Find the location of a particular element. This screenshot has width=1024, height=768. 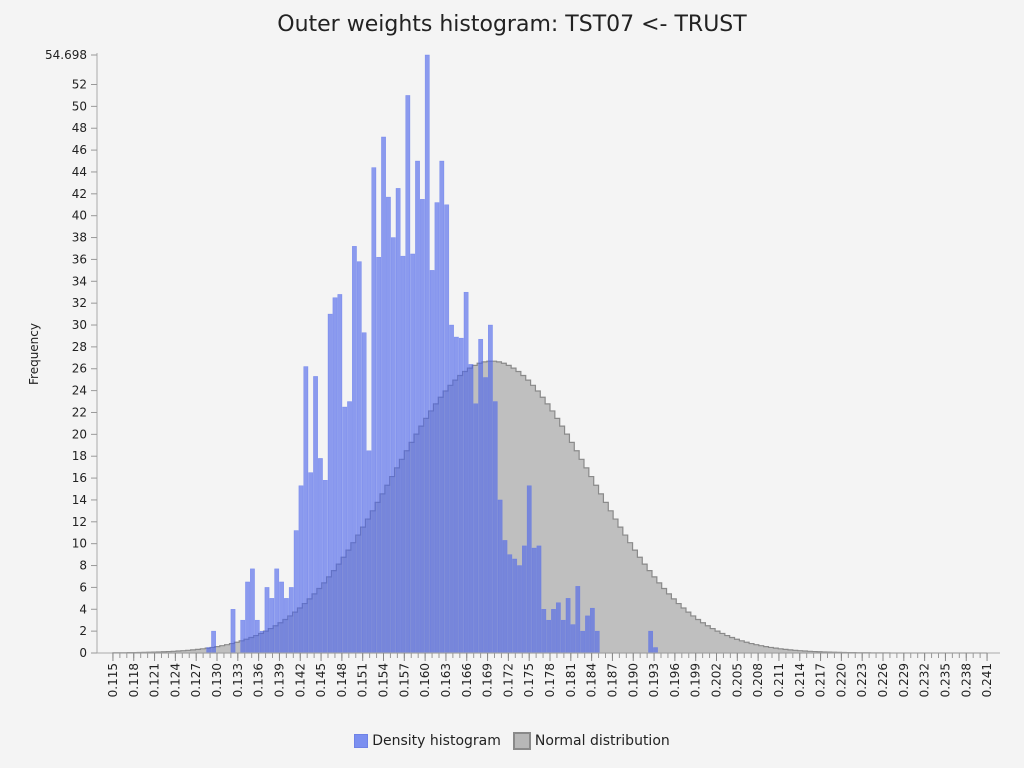

y-tick-label: 14 is located at coordinates (79, 500).